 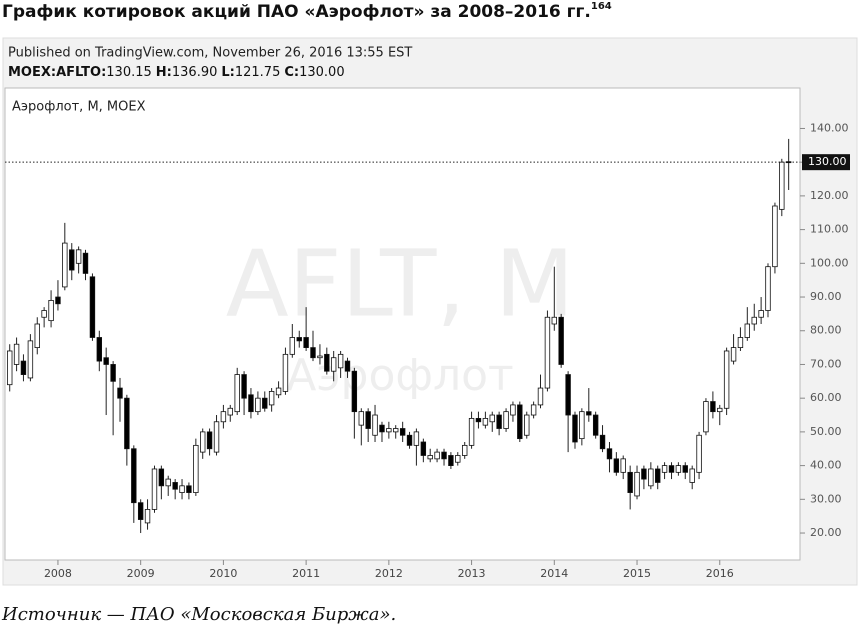 What do you see at coordinates (826, 498) in the screenshot?
I see `y-tick-label: 30.00` at bounding box center [826, 498].